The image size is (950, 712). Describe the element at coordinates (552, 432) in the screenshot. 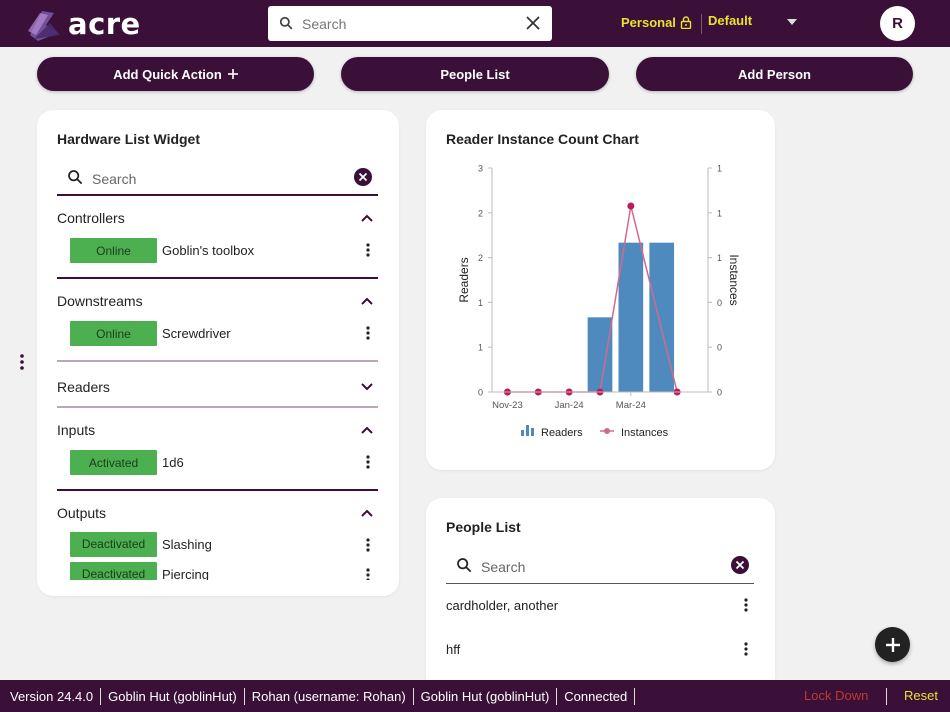

I see `legend-readers: Readers` at that location.